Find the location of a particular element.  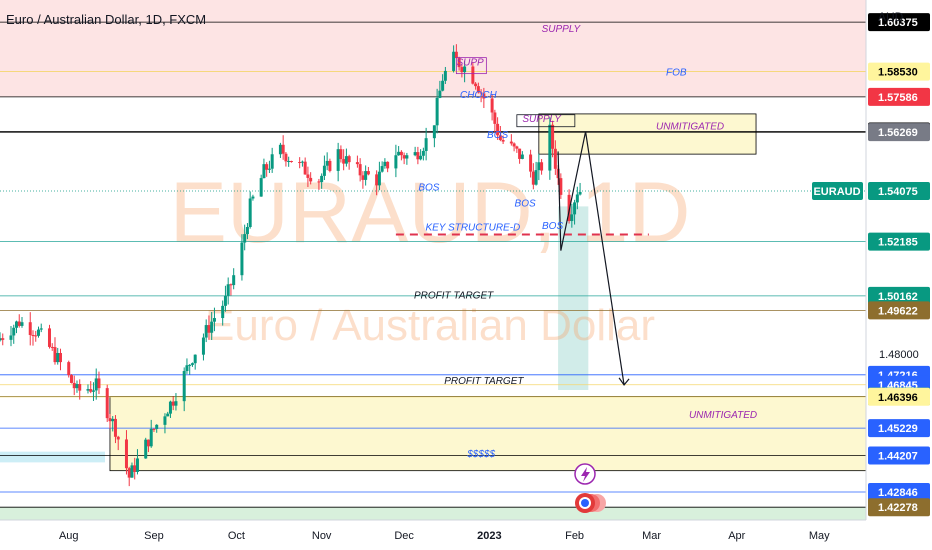

price-label: 1.60375 is located at coordinates (899, 22).